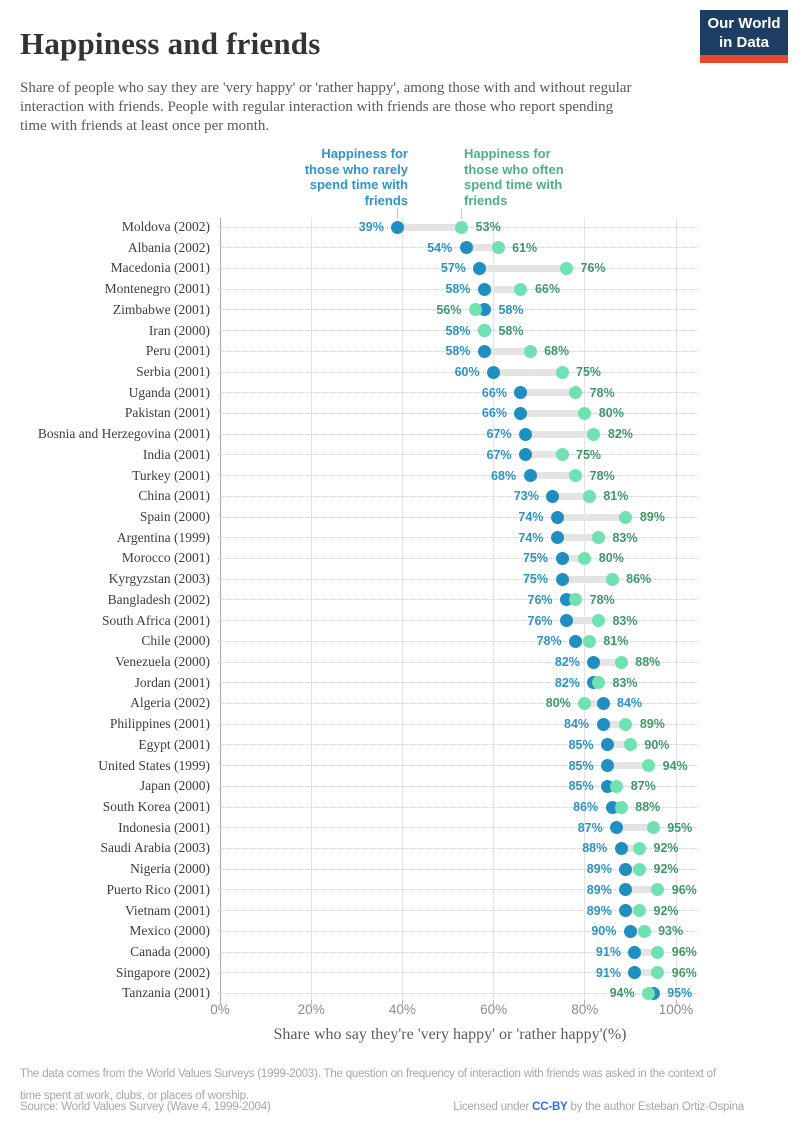 This screenshot has width=800, height=1132. I want to click on rarely-value-label: 86%, so click(586, 807).